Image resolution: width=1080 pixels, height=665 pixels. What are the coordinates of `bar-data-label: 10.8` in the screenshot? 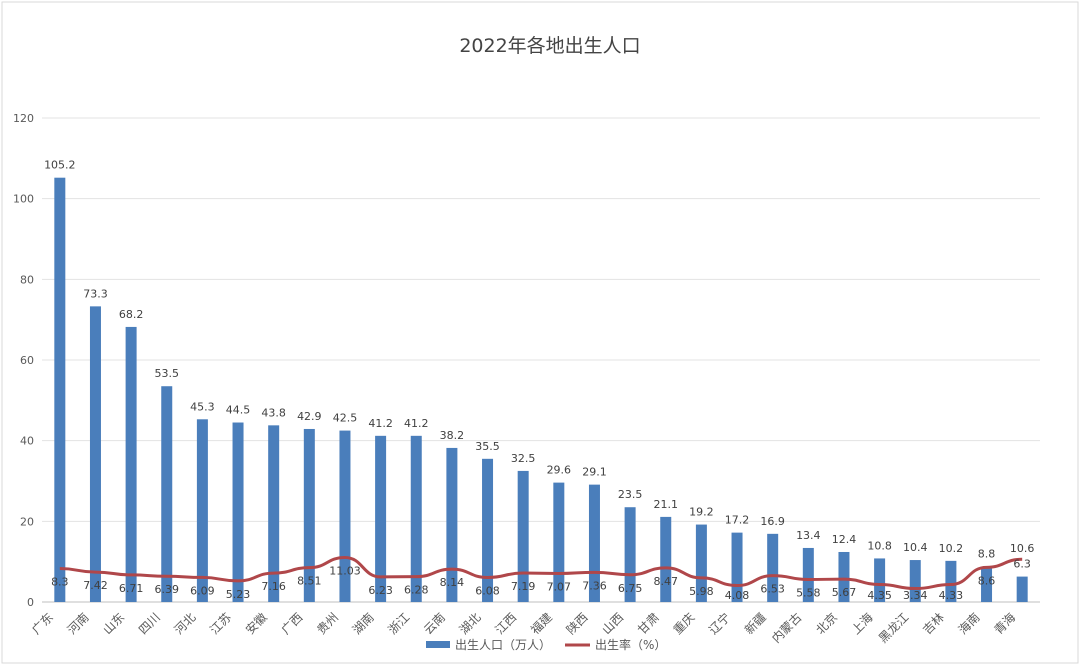 It's located at (879, 545).